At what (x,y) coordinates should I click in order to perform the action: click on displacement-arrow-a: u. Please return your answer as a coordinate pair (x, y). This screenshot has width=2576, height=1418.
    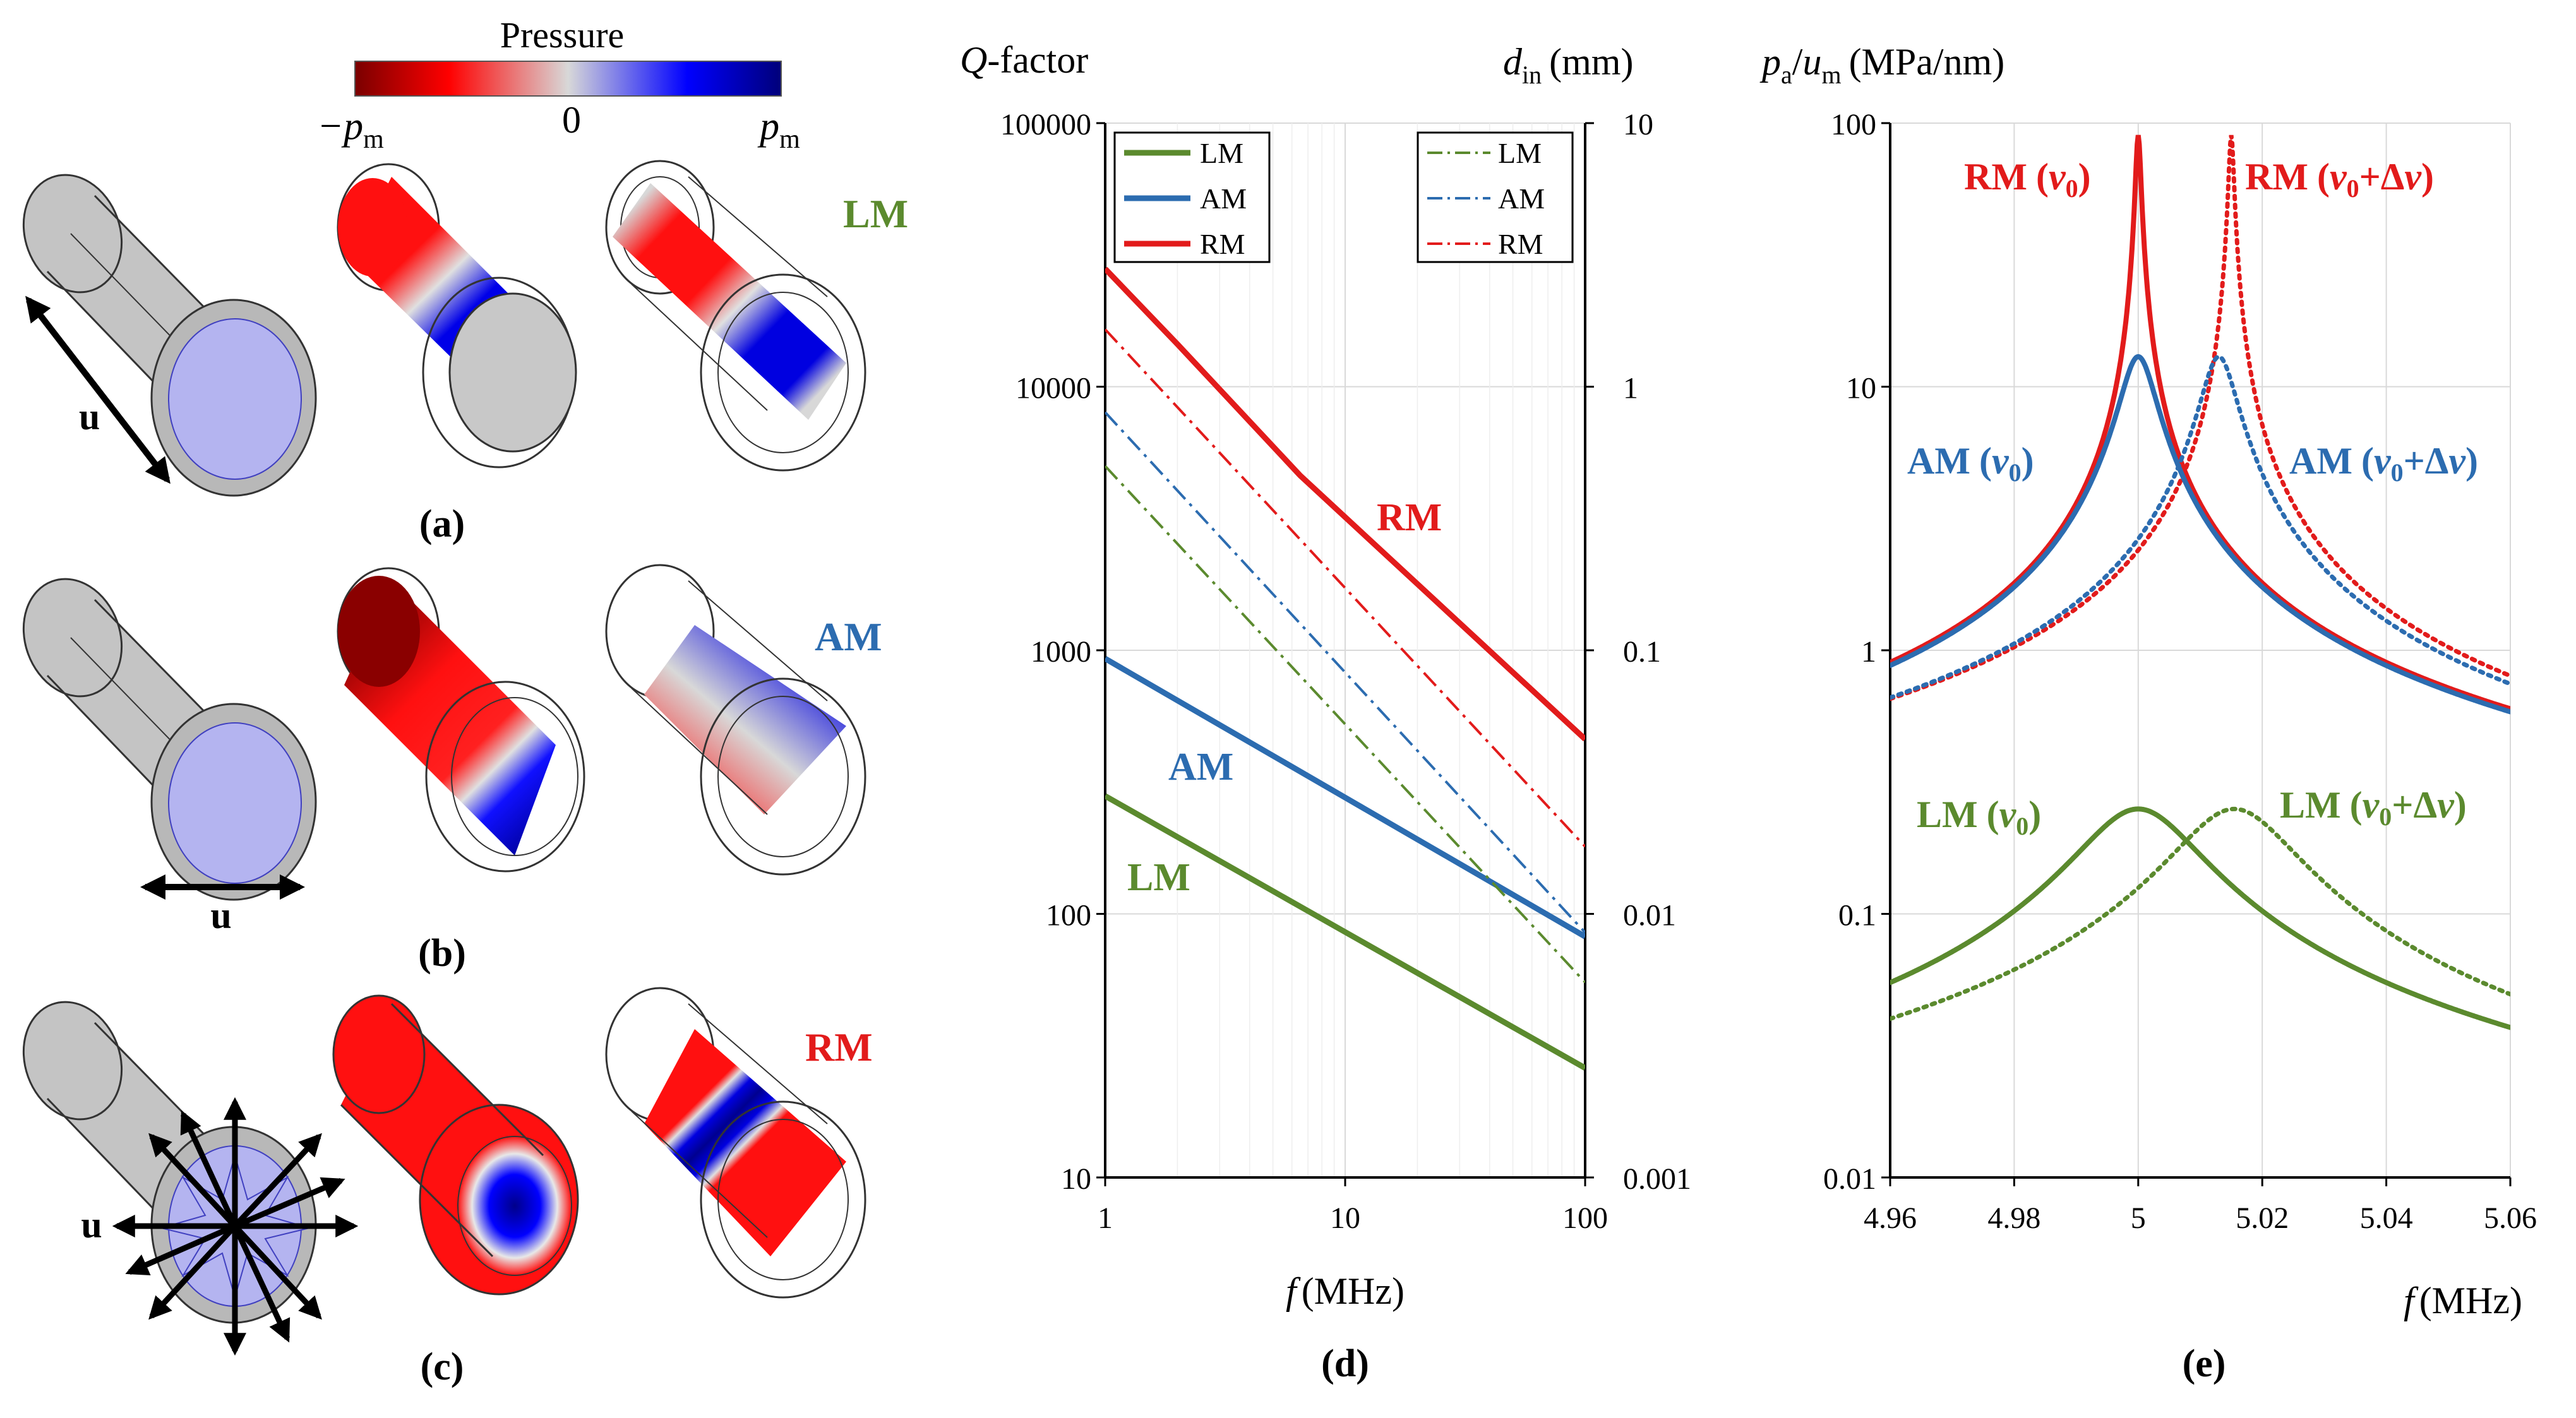
    Looking at the image, I should click on (98, 389).